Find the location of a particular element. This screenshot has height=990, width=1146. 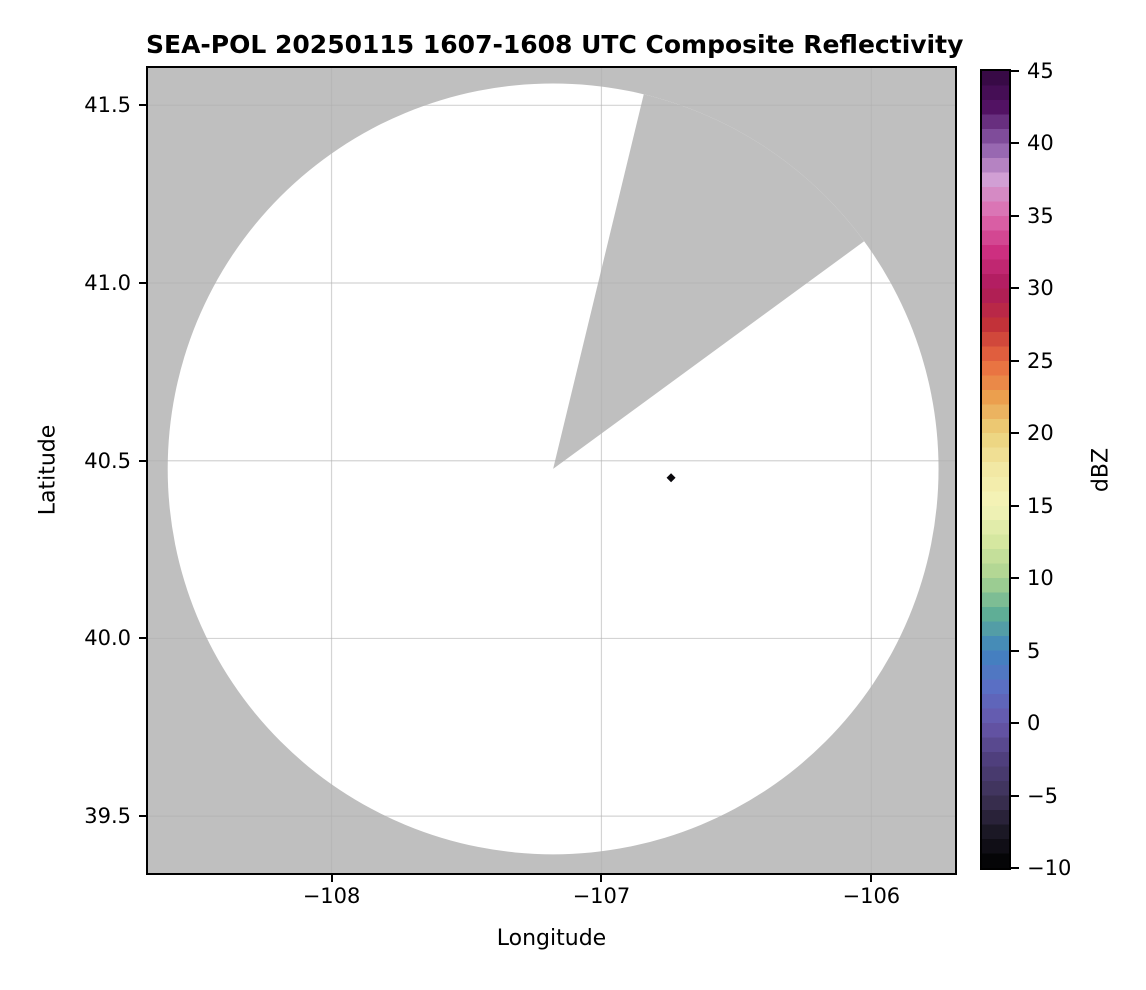

missing-data-sector is located at coordinates (741, 276).